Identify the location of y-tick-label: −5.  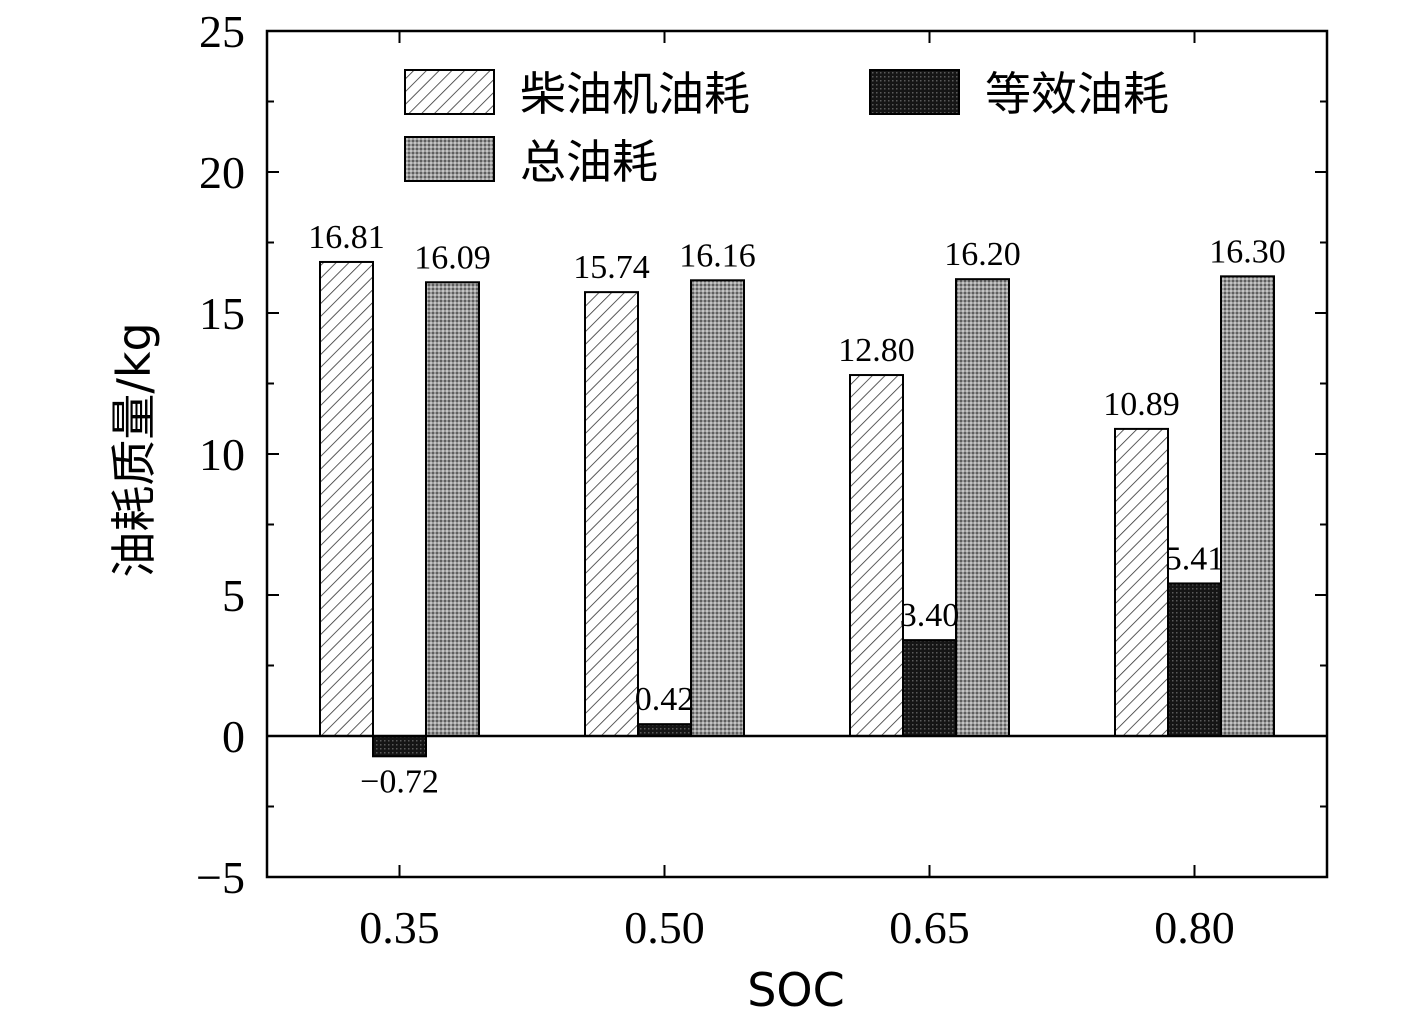
(220, 877).